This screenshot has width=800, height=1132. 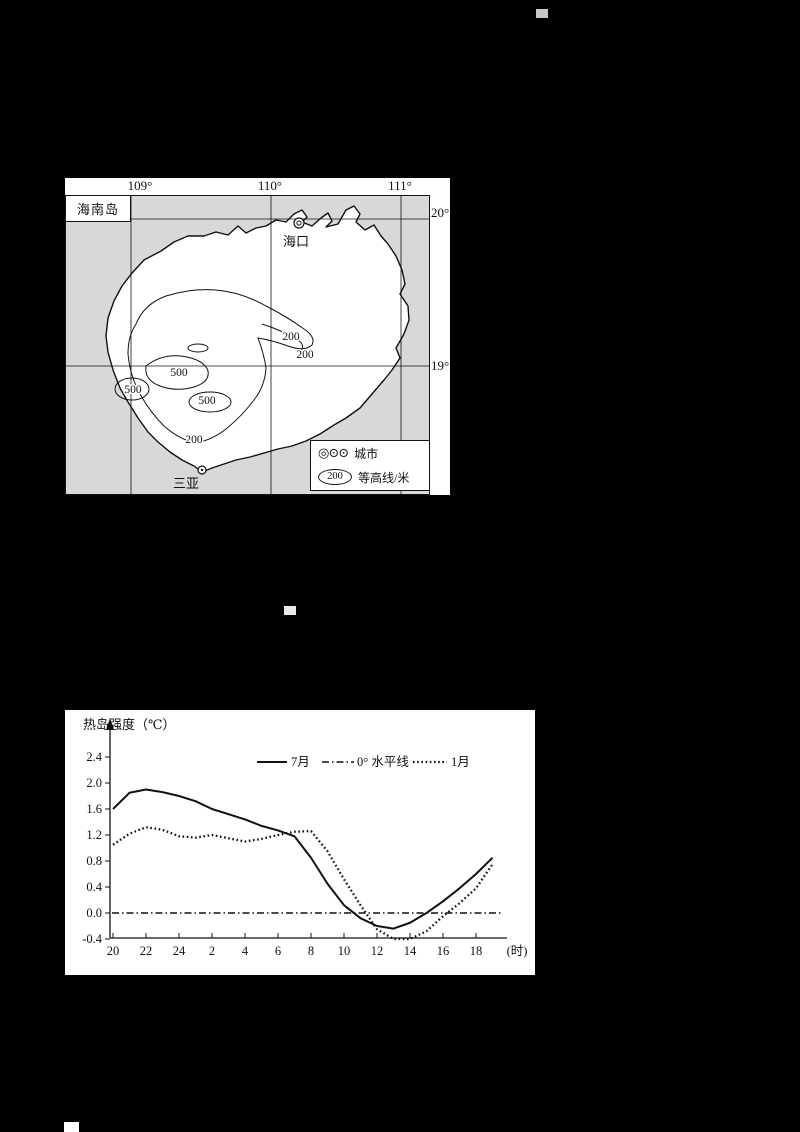 I want to click on lat-label-19: 19°, so click(x=440, y=365).